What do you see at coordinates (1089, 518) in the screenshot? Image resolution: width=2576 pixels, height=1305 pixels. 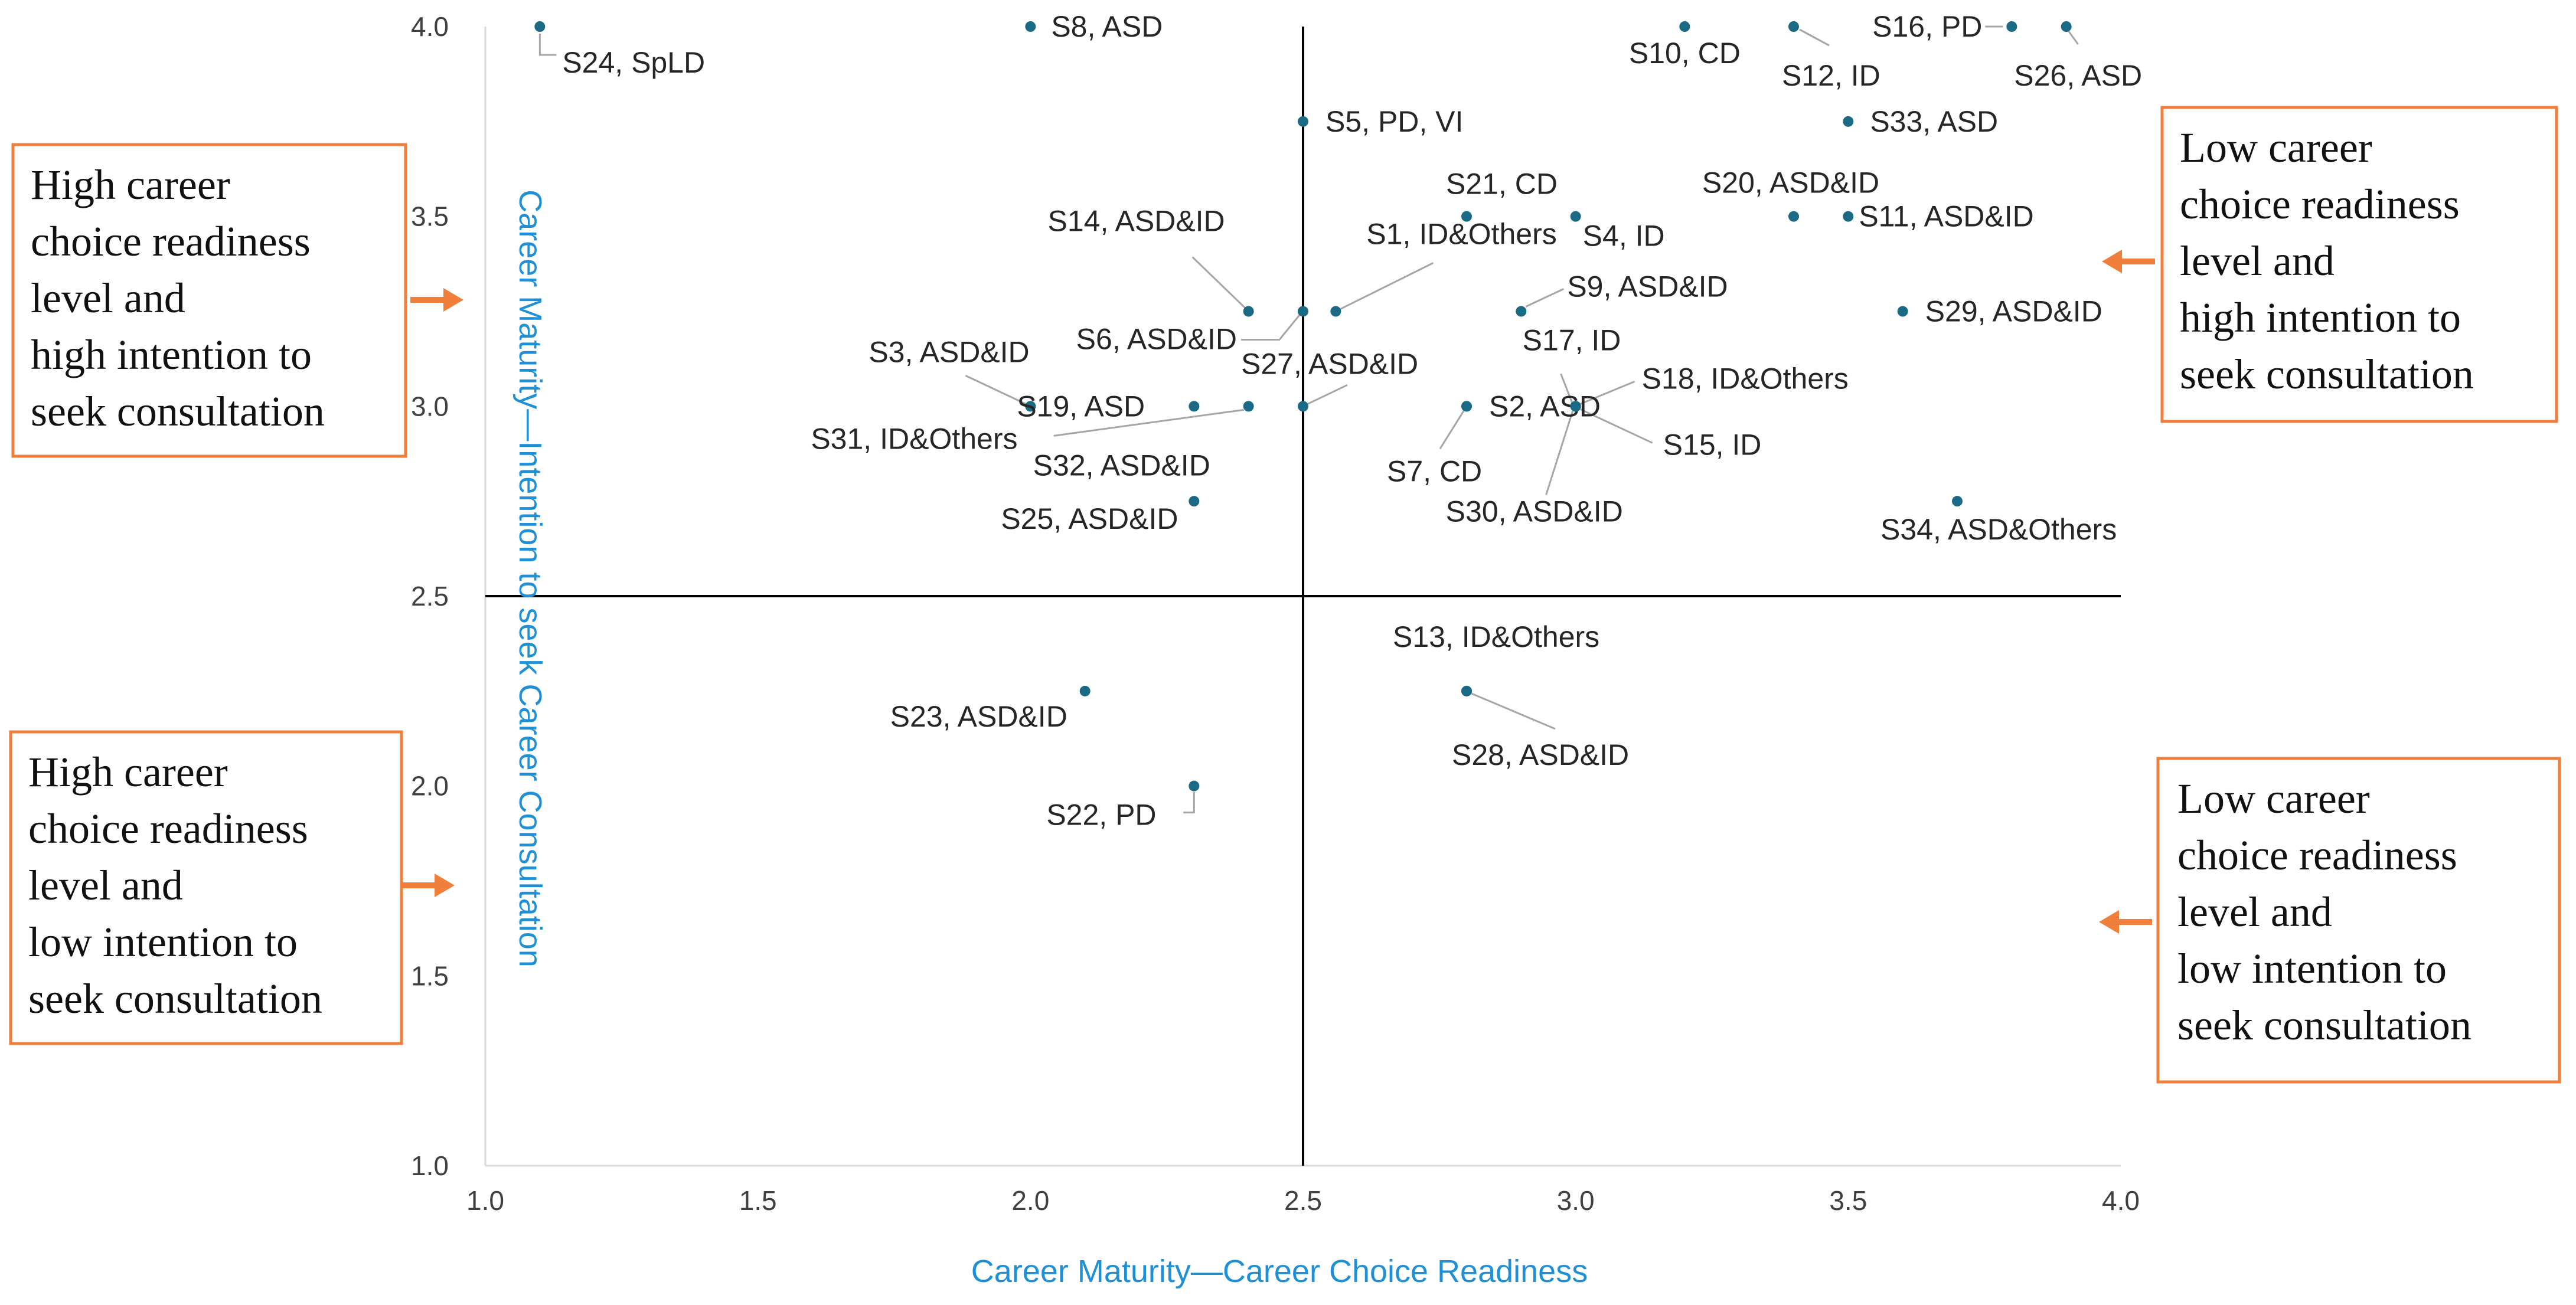 I see `data-label: S25, ASD&ID` at bounding box center [1089, 518].